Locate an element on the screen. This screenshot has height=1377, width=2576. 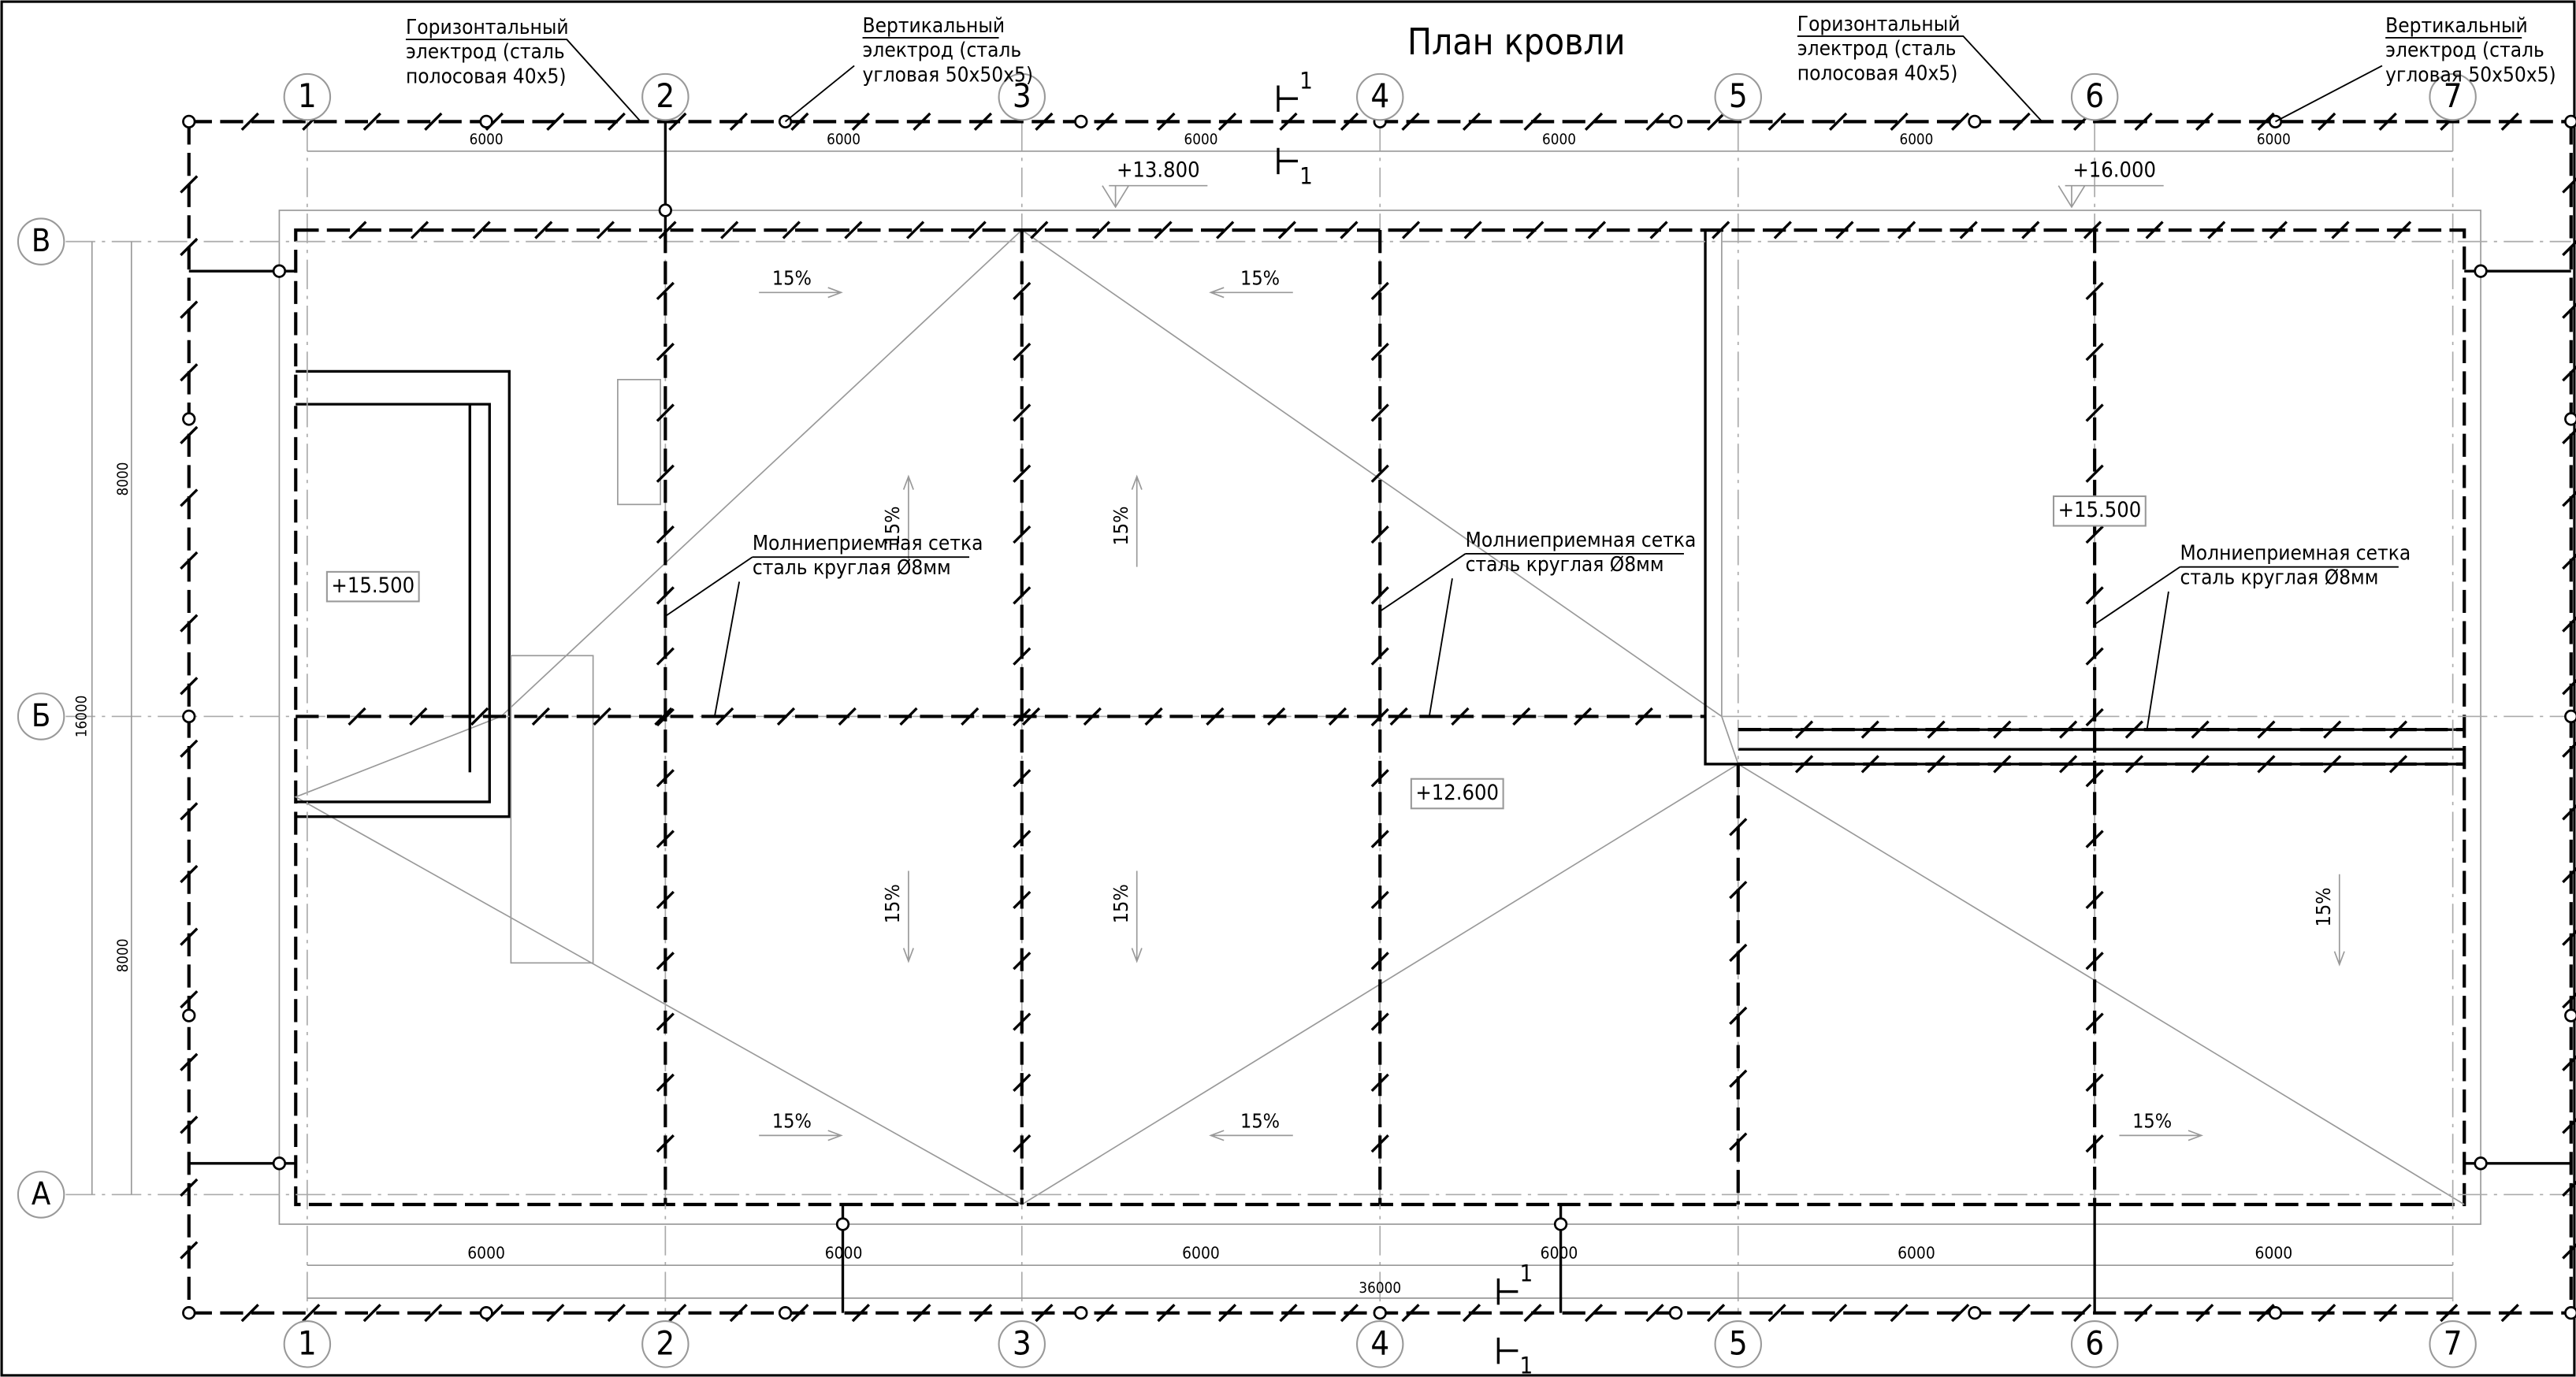
elevation: +13.800 is located at coordinates (1158, 170).